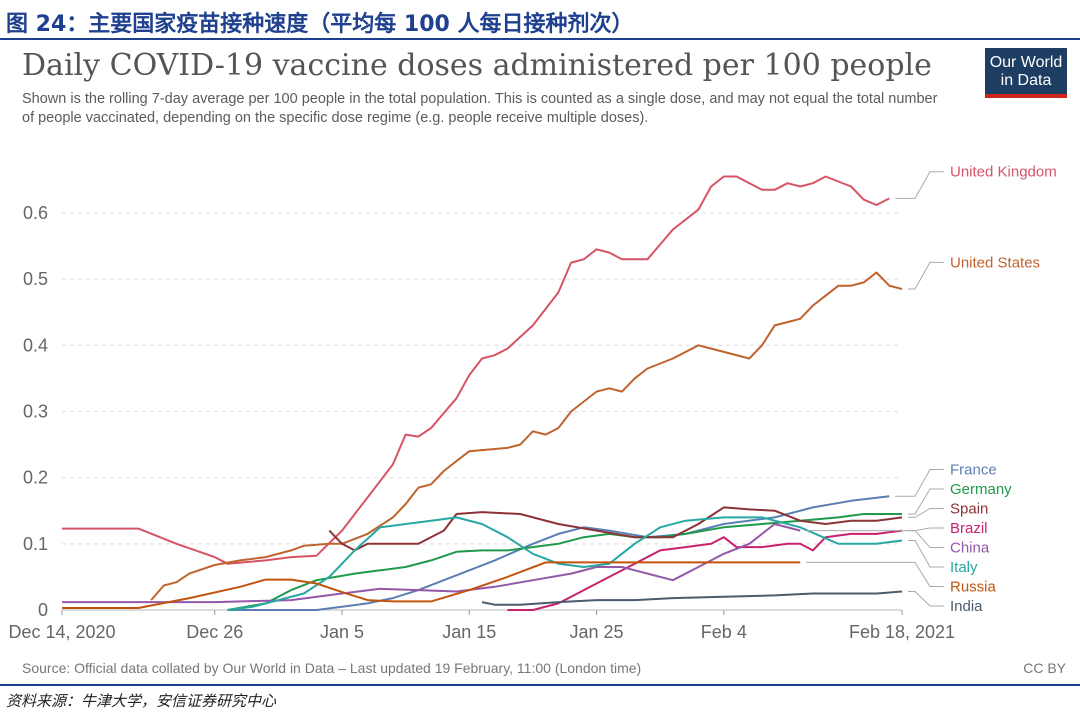  What do you see at coordinates (981, 489) in the screenshot?
I see `legend-label-germany: Germany` at bounding box center [981, 489].